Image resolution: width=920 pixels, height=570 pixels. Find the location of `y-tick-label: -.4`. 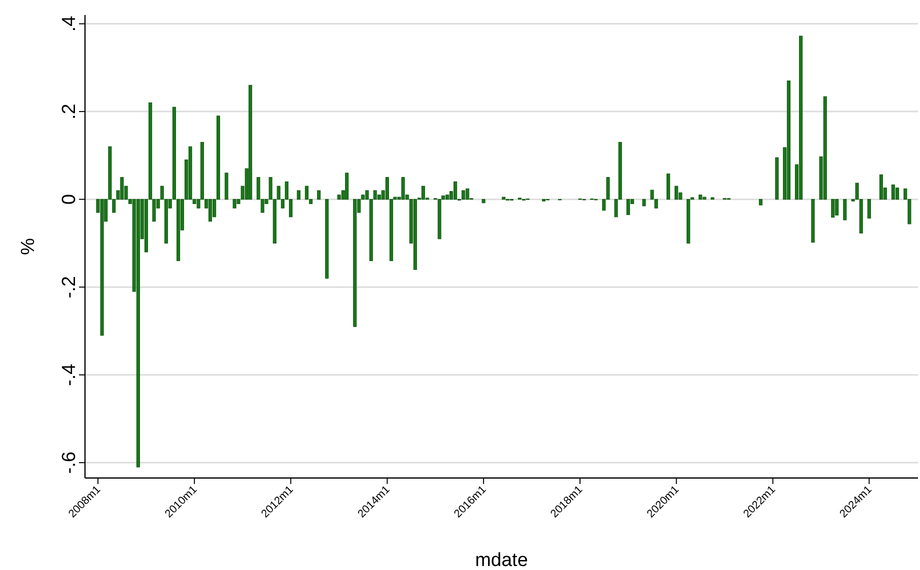

y-tick-label: -.4 is located at coordinates (69, 374).